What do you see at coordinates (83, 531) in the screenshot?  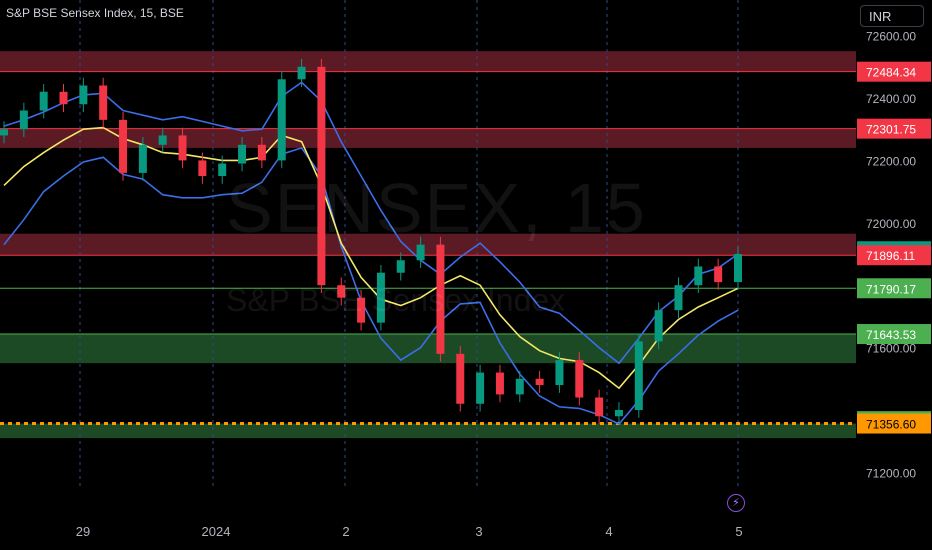 I see `x-label-0: 29` at bounding box center [83, 531].